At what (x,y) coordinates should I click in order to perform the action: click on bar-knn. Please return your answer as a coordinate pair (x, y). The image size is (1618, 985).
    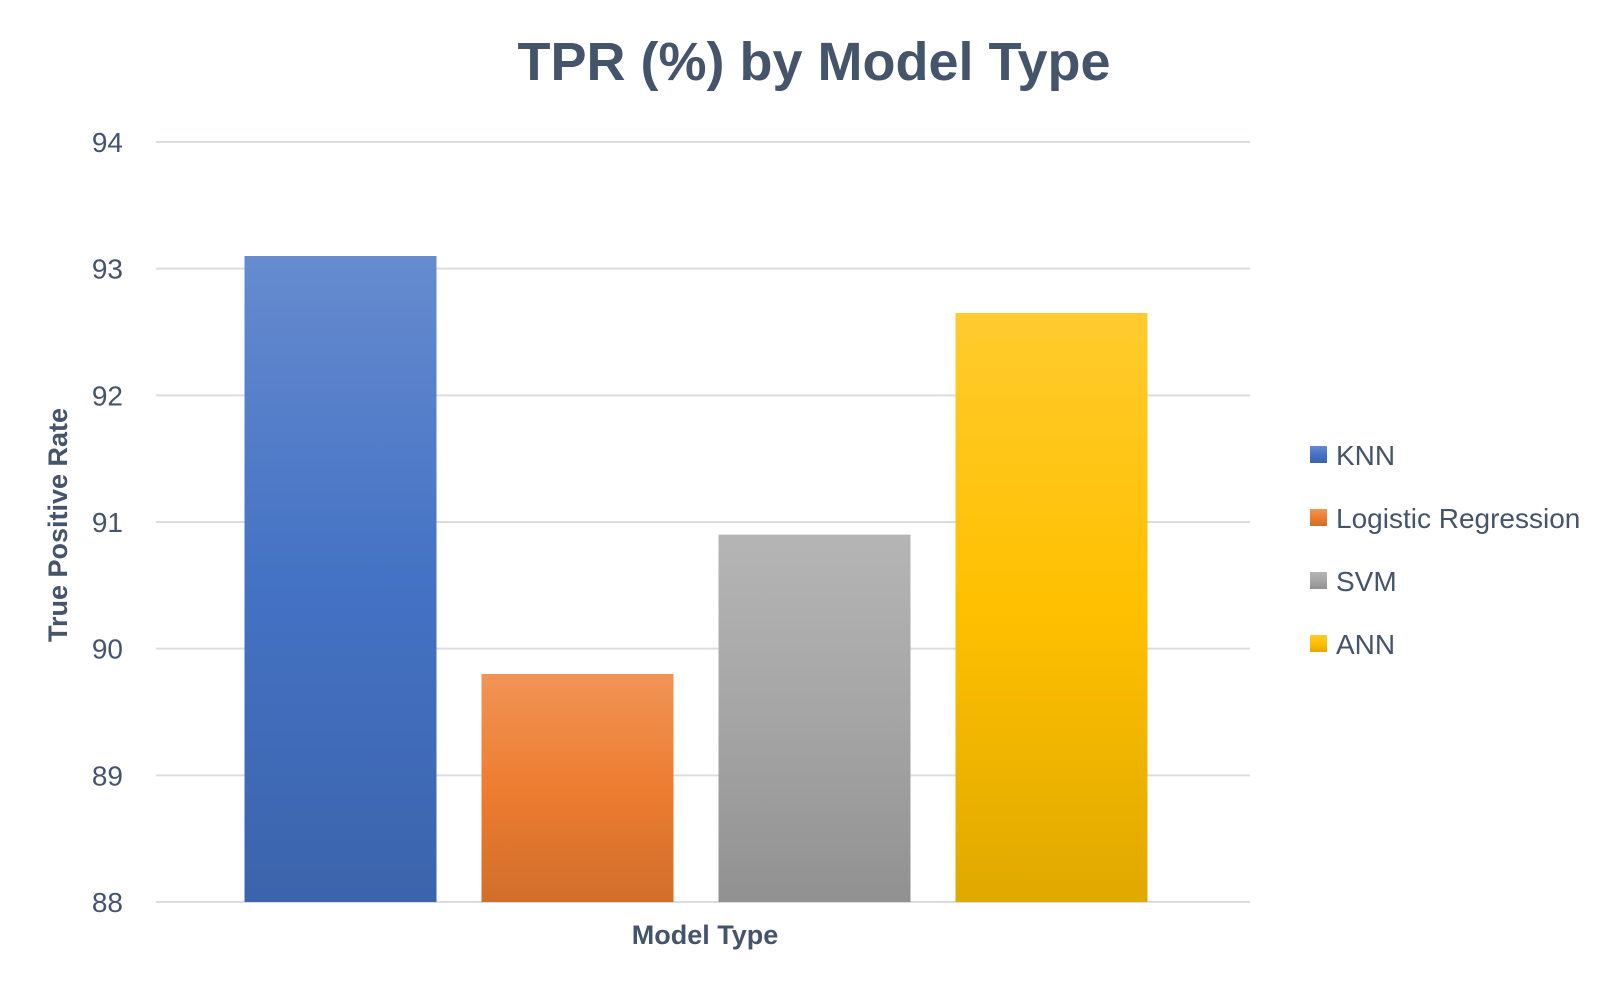
    Looking at the image, I should click on (340, 579).